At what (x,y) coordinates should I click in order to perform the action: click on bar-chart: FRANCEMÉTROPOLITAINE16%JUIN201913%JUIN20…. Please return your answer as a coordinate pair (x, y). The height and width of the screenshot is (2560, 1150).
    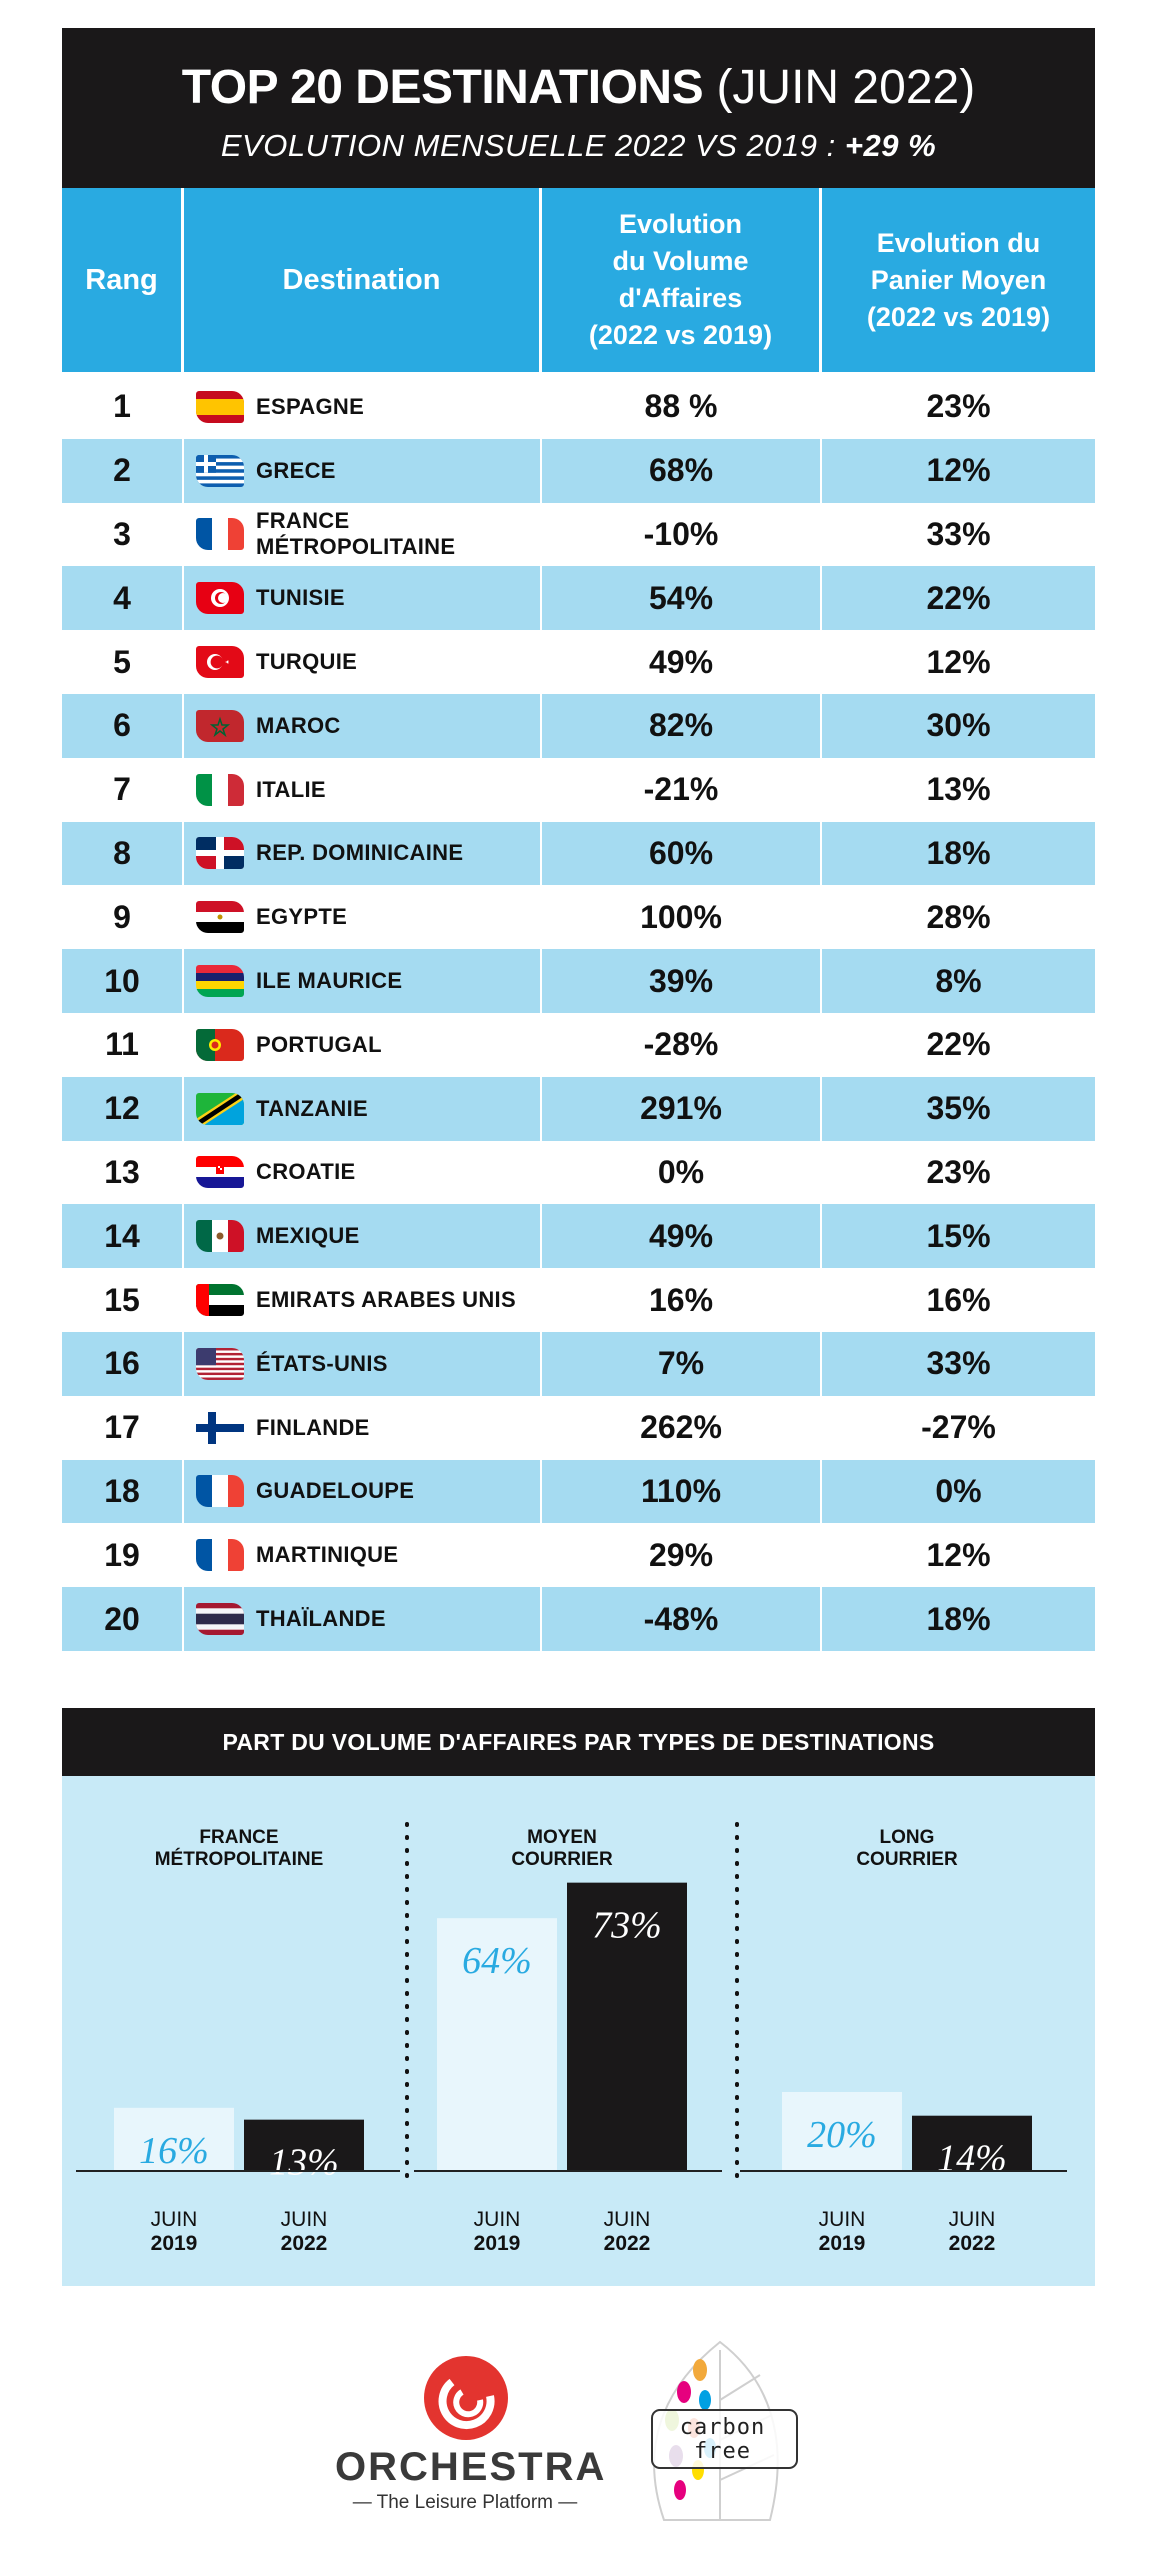
    Looking at the image, I should click on (571, 2038).